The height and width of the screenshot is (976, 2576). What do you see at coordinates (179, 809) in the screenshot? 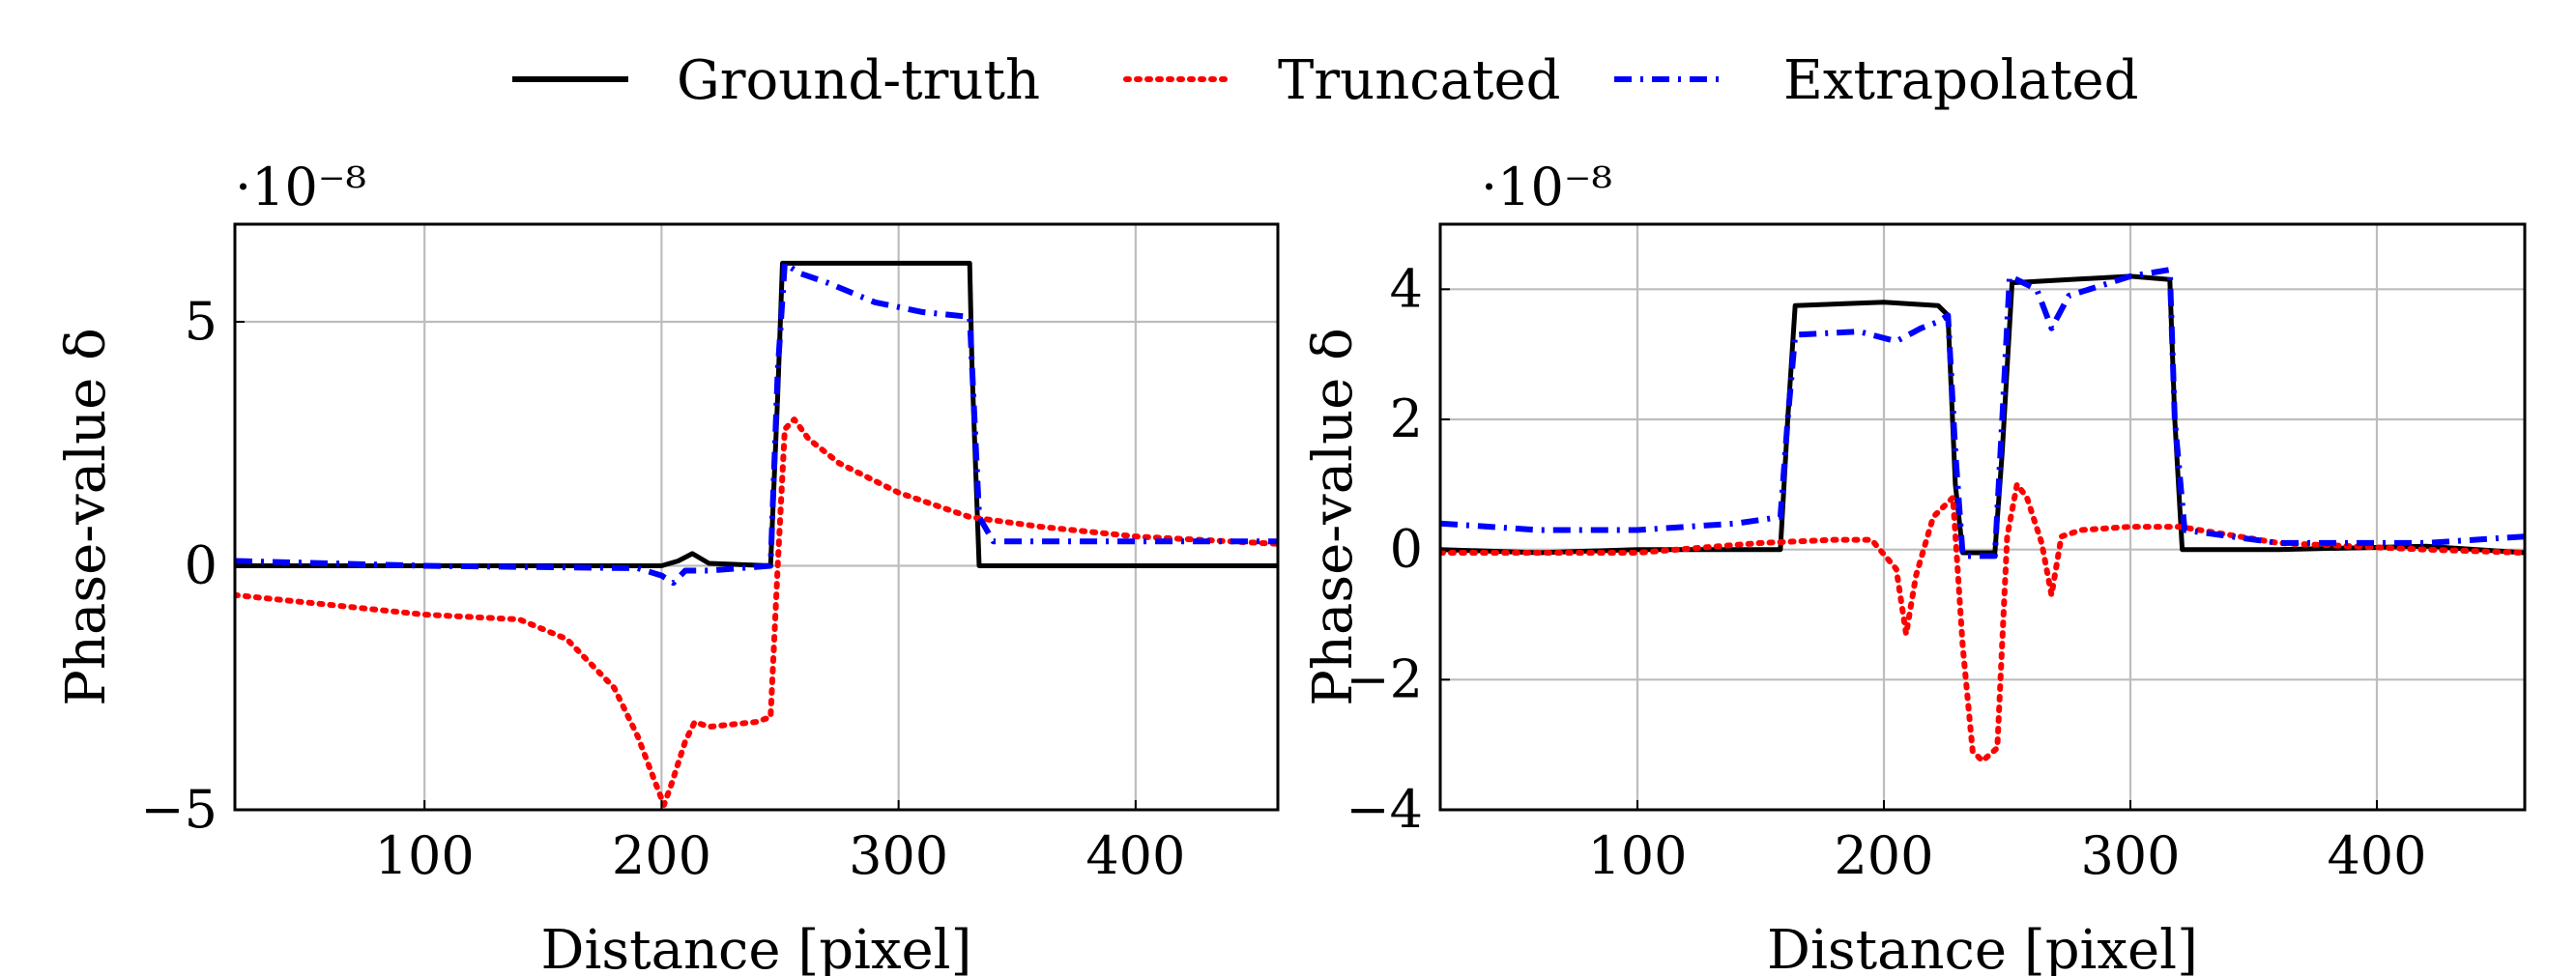
I see `y-tick-label: −5` at bounding box center [179, 809].